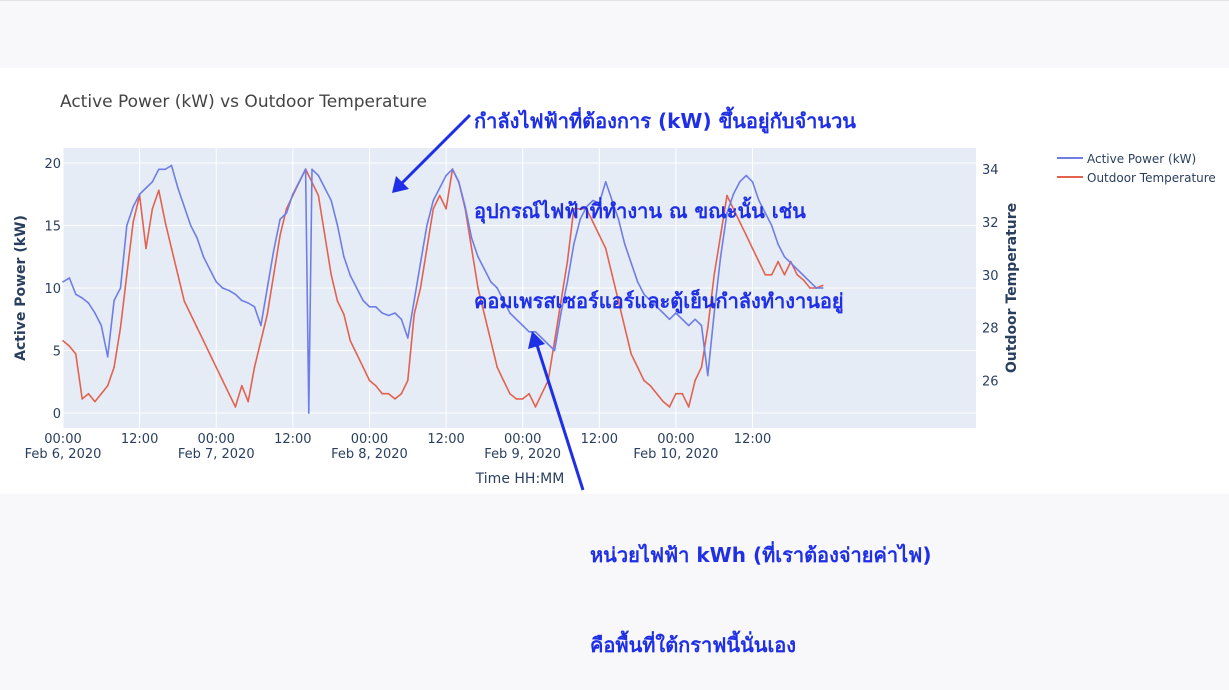 The image size is (1229, 690). Describe the element at coordinates (990, 170) in the screenshot. I see `y2-tick-label: 34` at that location.